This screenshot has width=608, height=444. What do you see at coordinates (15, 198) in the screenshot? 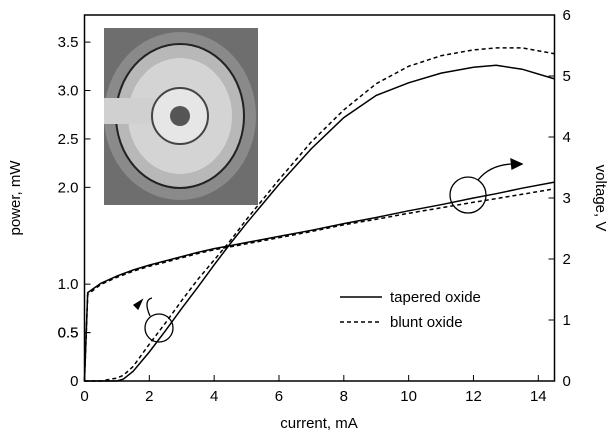
I see `y-axis-label: power, mW` at bounding box center [15, 198].